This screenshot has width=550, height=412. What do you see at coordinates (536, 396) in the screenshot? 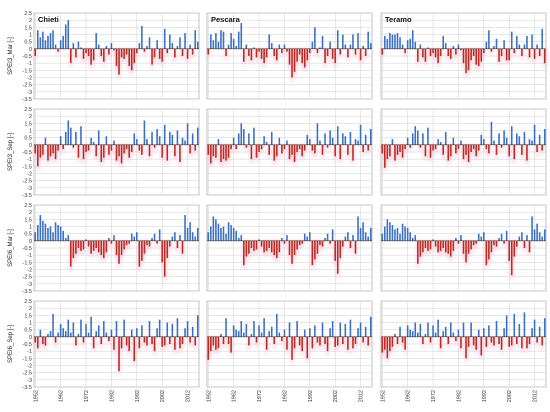
I see `x-tick-label: 2012` at bounding box center [536, 396].